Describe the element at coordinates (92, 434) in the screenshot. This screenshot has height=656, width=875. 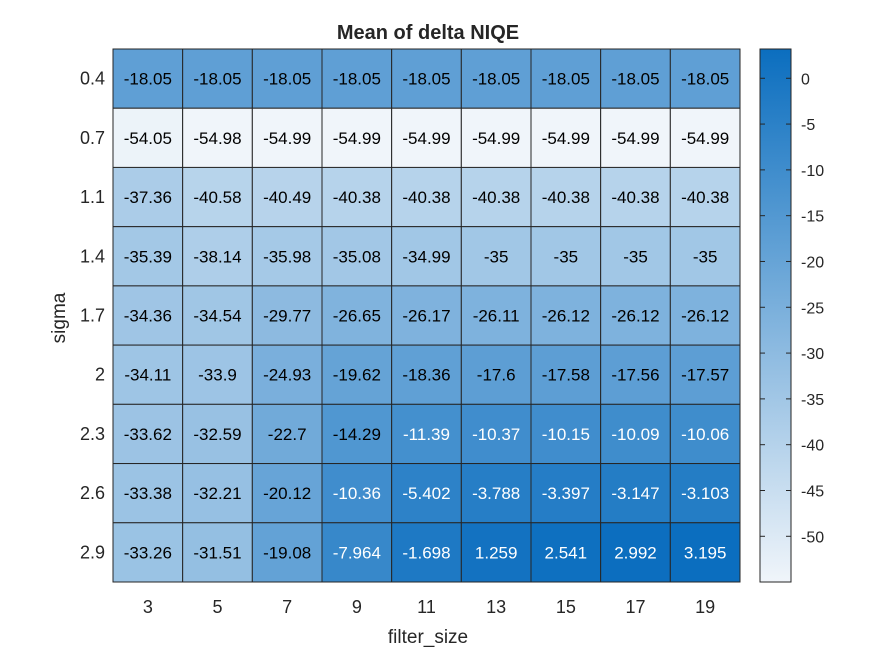
I see `y-tick-label: 2.3` at that location.